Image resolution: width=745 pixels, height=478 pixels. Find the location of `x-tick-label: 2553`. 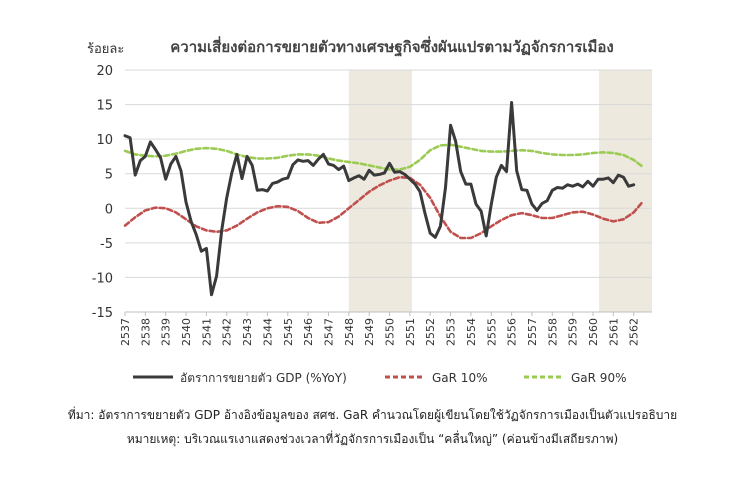

x-tick-label: 2553 is located at coordinates (451, 332).